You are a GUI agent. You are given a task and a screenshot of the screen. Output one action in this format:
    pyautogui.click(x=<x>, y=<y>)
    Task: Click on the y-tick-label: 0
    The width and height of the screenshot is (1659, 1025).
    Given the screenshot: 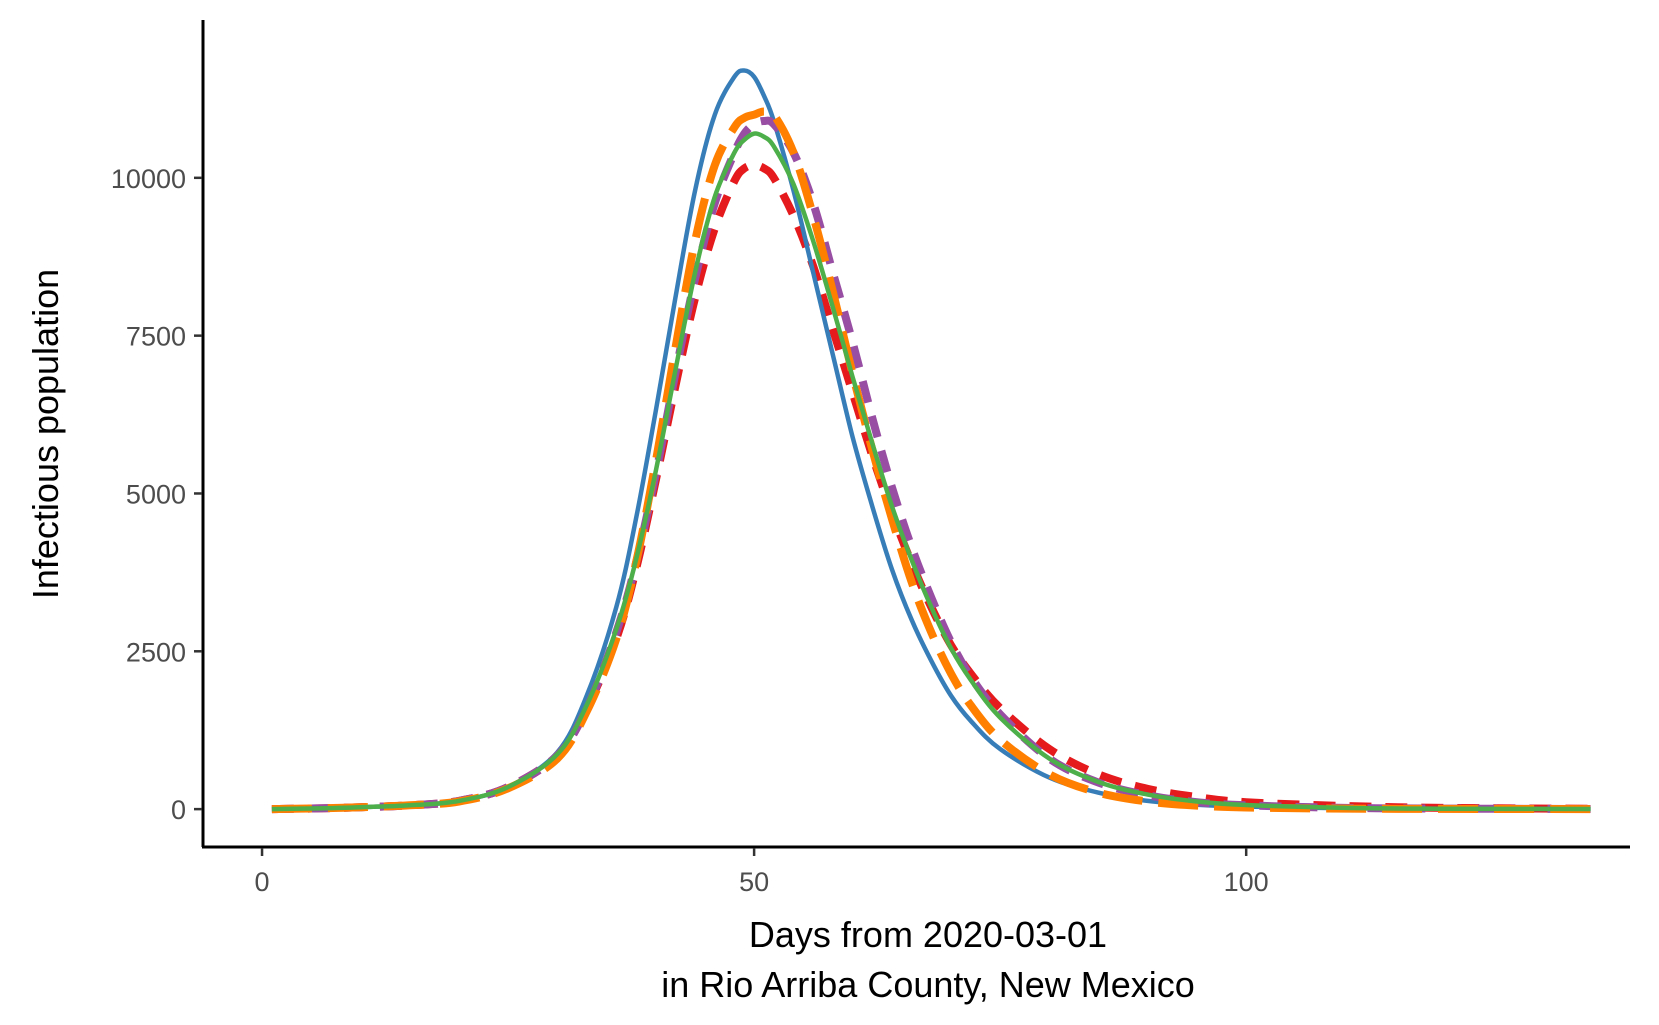 What is the action you would take?
    pyautogui.click(x=178, y=810)
    